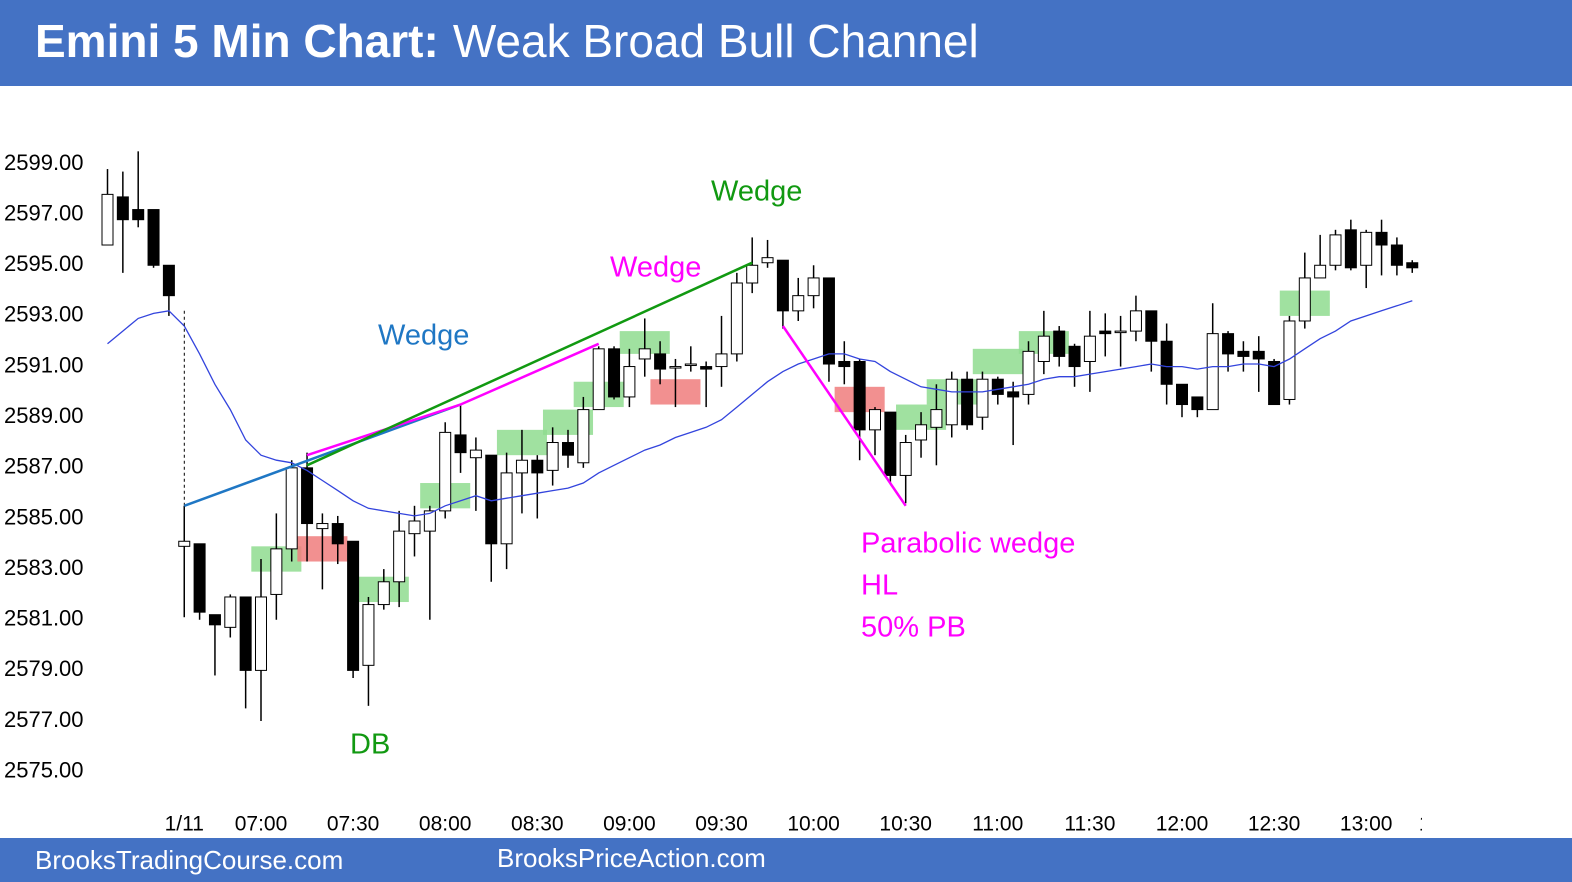 The image size is (1572, 882). Describe the element at coordinates (44, 516) in the screenshot. I see `y-tick-label: 2585.00` at that location.